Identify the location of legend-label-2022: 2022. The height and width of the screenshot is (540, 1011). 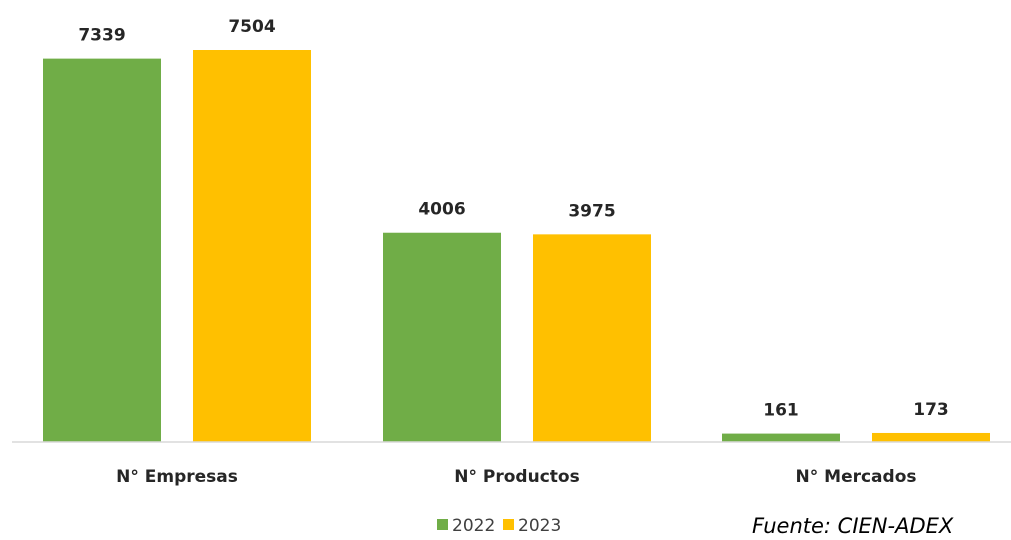
(473, 526).